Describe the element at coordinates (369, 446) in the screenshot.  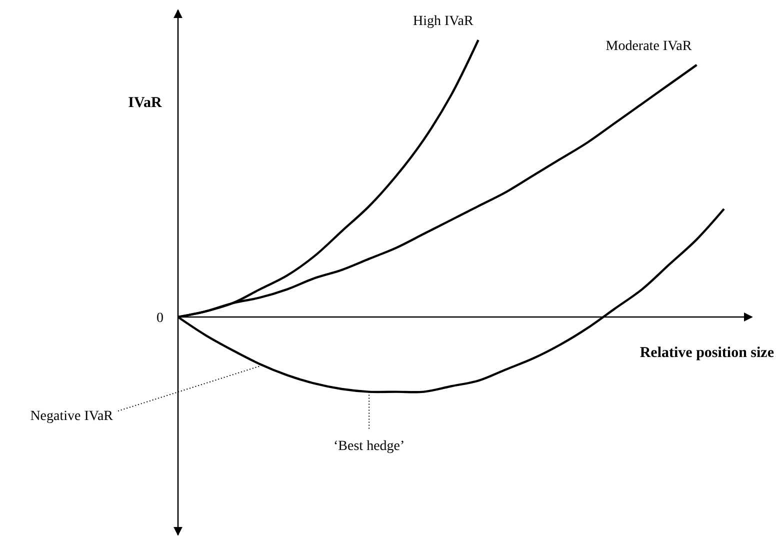
I see `text: ‘Best hedge’` at that location.